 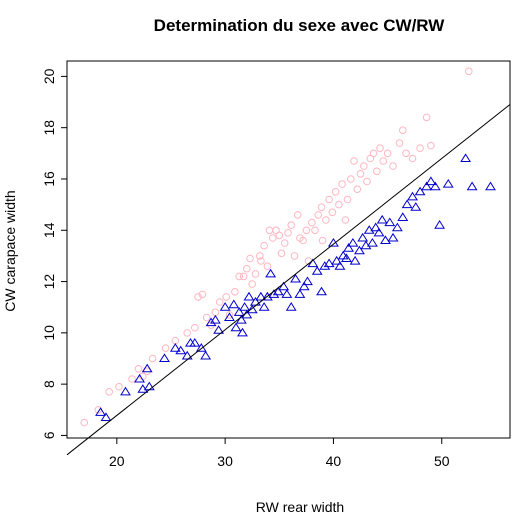 I want to click on x-tick-label: 20, so click(x=117, y=461).